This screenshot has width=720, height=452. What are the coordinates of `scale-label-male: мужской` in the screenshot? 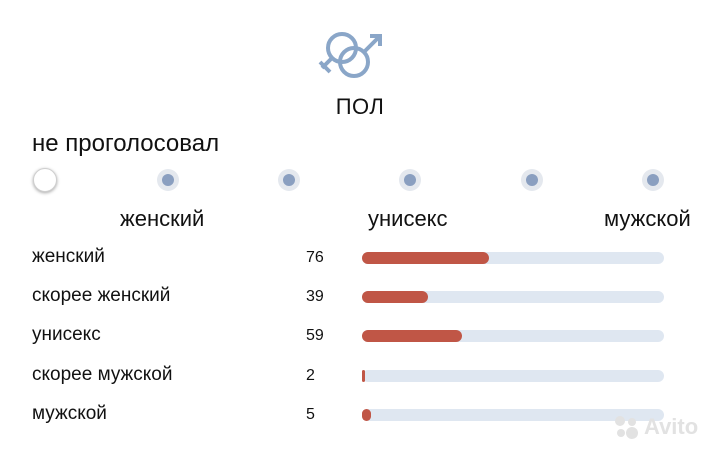 It's located at (647, 218).